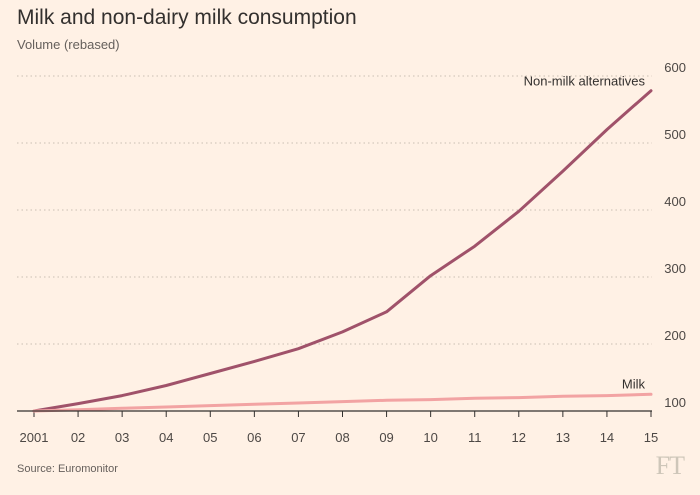 Image resolution: width=700 pixels, height=495 pixels. Describe the element at coordinates (675, 335) in the screenshot. I see `y-tick-label: 200` at that location.